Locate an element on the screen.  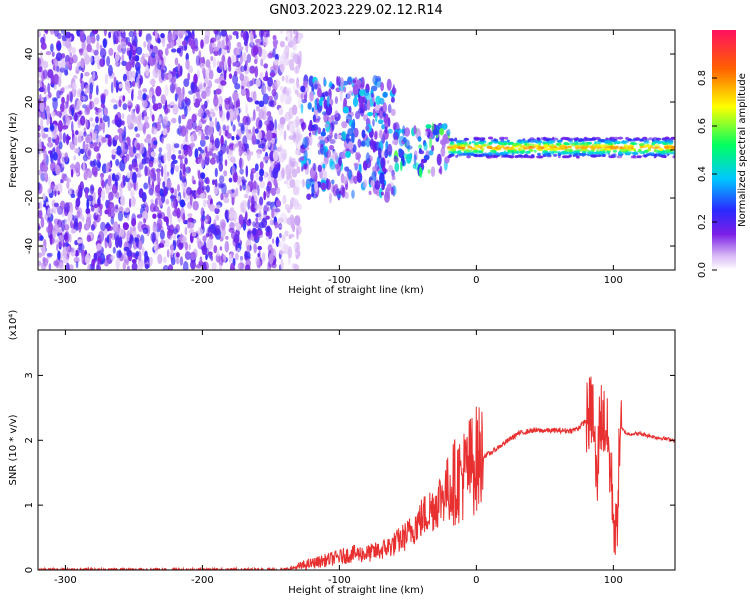
spectrogram-x-tick-label: 0 is located at coordinates (476, 280).